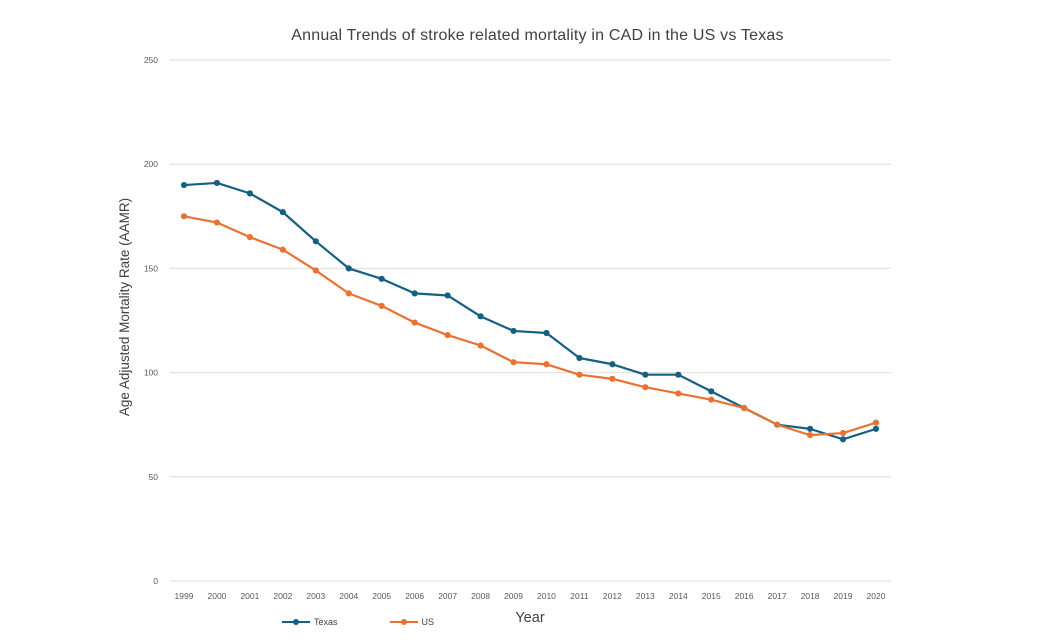  Describe the element at coordinates (326, 622) in the screenshot. I see `legend-label-texas: Texas` at that location.